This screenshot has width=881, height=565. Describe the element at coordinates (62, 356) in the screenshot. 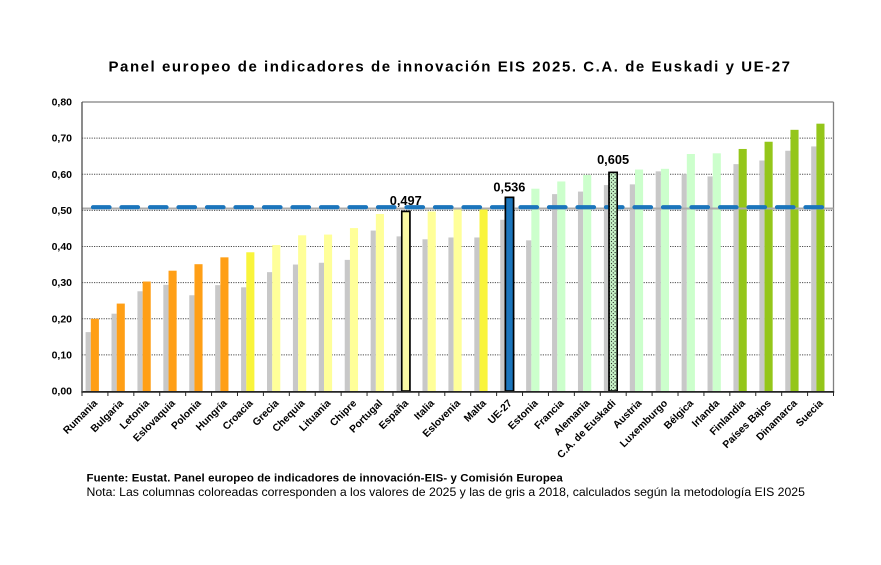

I see `svg-text: 0,10` at that location.